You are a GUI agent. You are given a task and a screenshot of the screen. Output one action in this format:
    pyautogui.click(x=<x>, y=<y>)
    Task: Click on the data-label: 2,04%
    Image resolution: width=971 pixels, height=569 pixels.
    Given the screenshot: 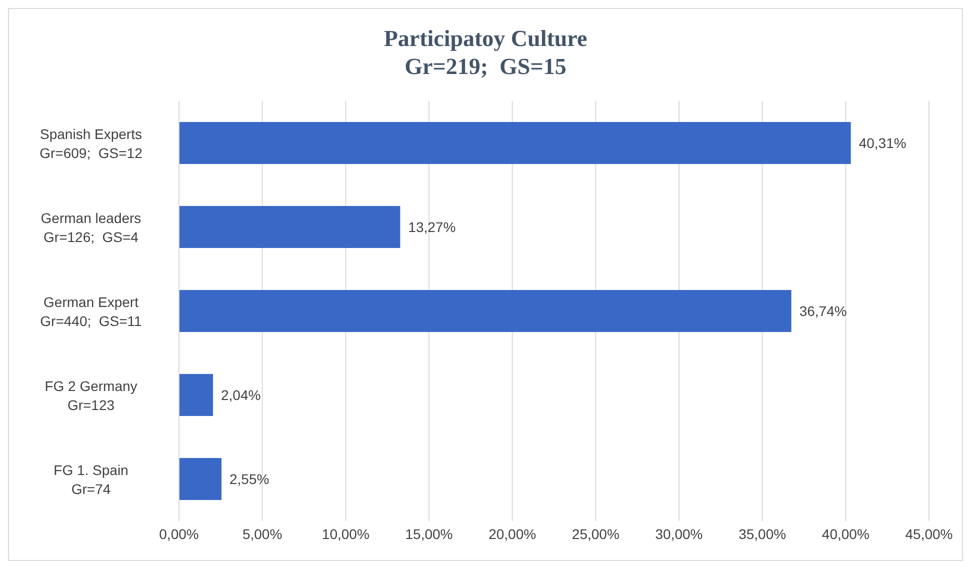 What is the action you would take?
    pyautogui.click(x=241, y=395)
    